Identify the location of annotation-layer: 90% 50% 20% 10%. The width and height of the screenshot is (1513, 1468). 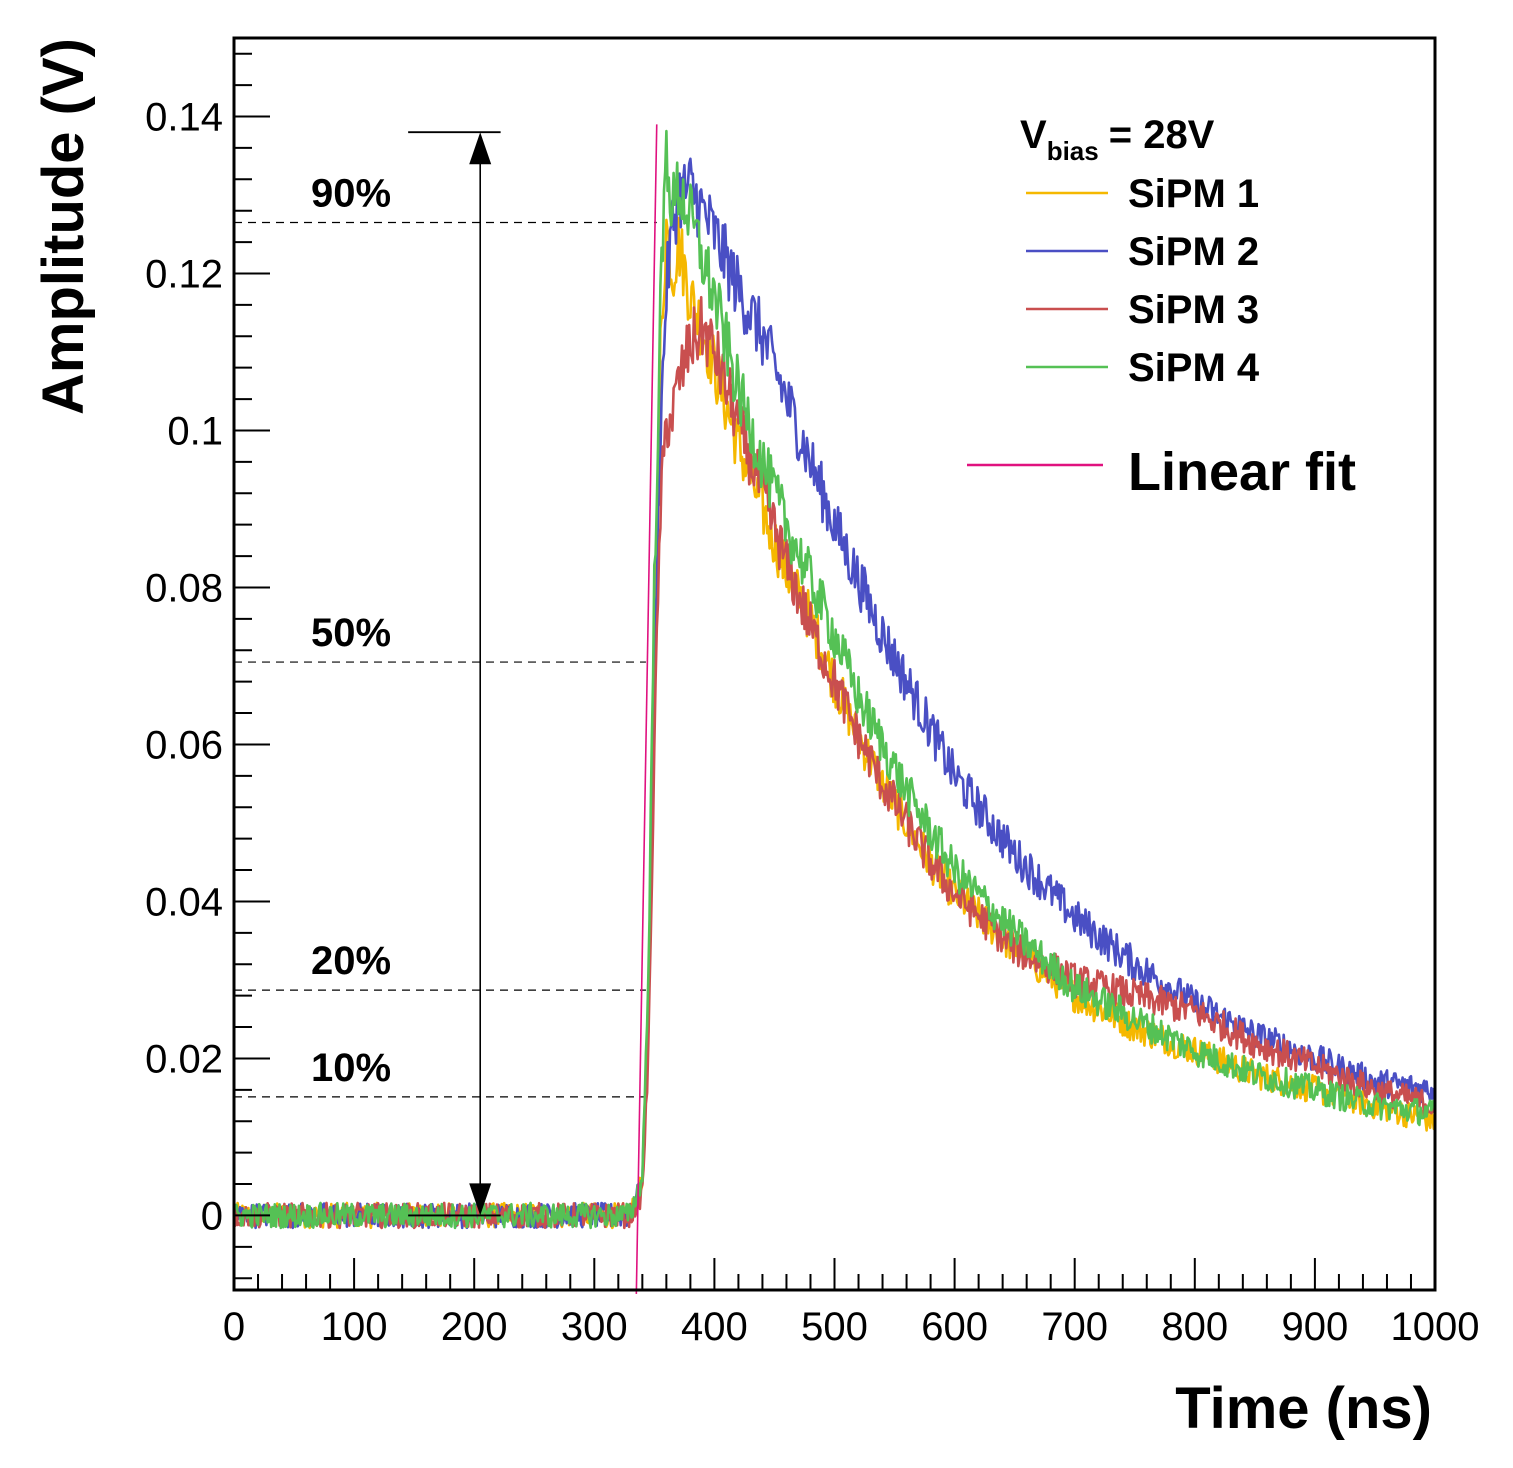
(406, 674).